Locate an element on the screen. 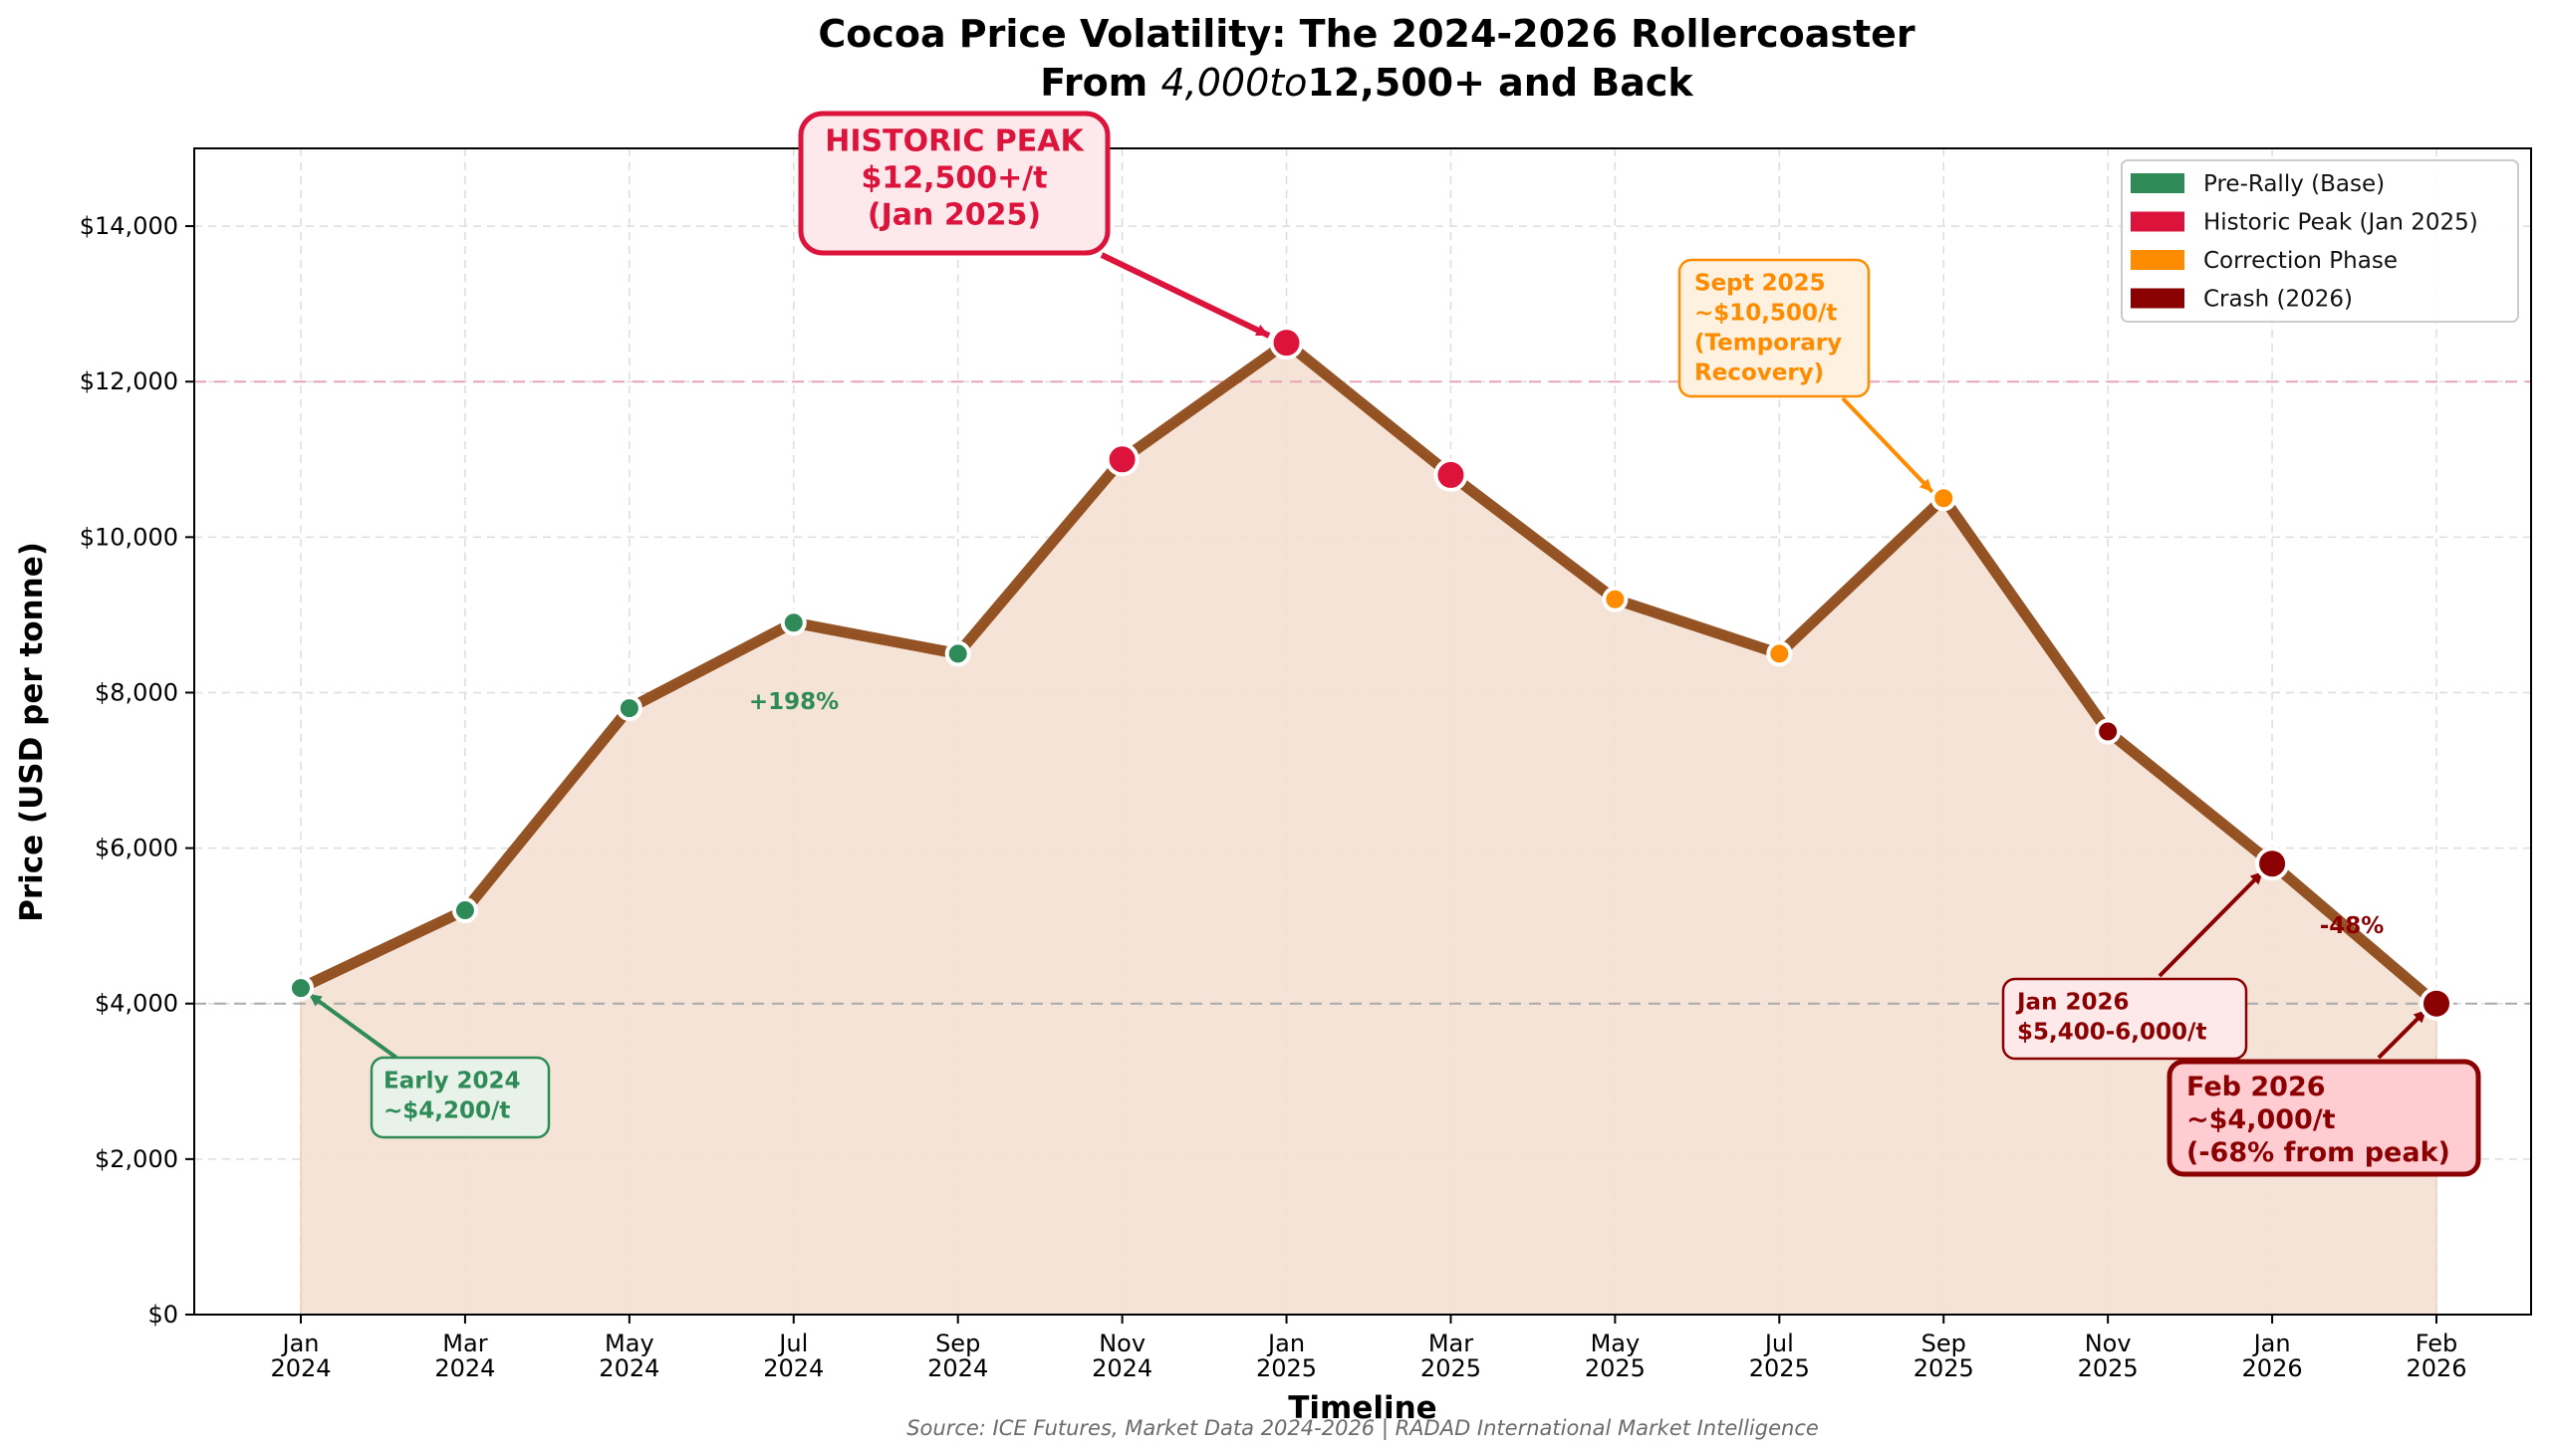 The height and width of the screenshot is (1456, 2550). legend-label: Crash (2026) is located at coordinates (2278, 300).